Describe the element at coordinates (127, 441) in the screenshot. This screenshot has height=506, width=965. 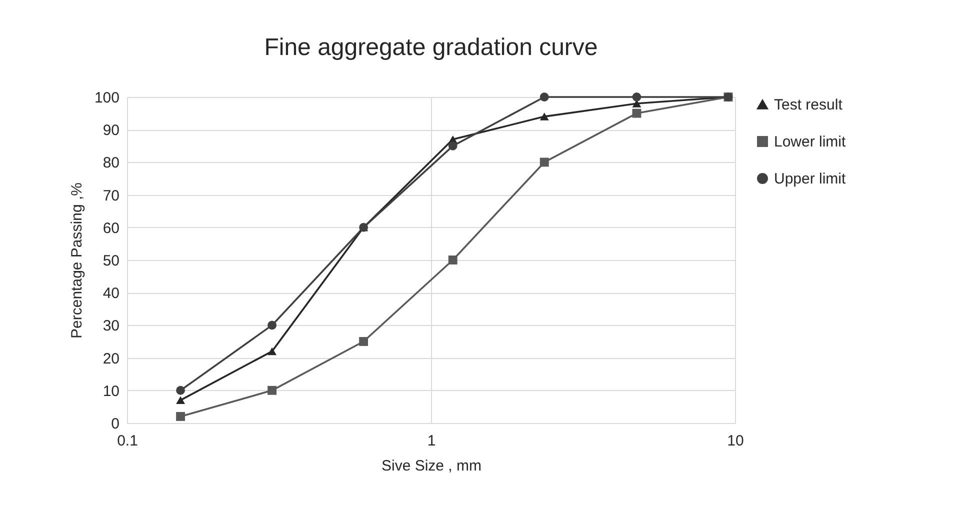
I see `x-tick-label: 0.1` at that location.